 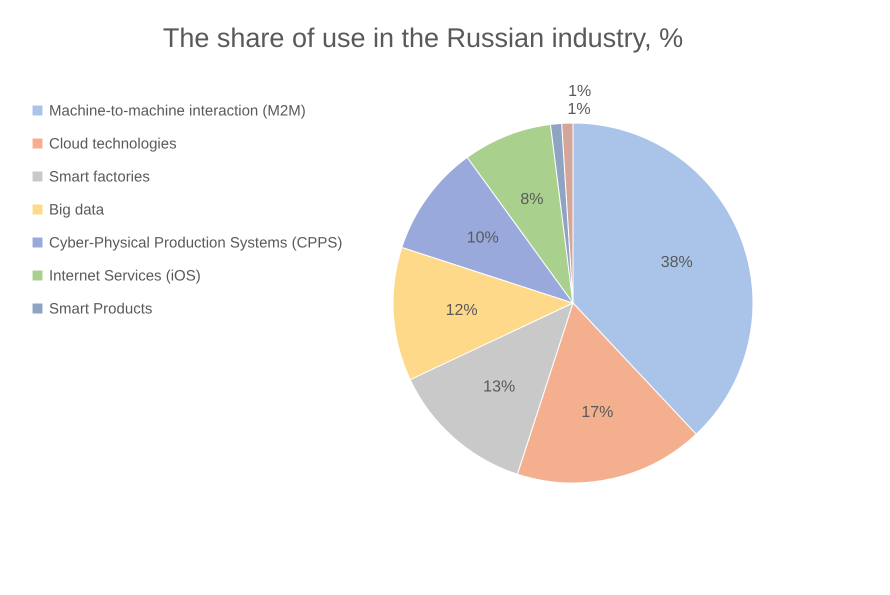 I want to click on data-label: 13%, so click(x=499, y=387).